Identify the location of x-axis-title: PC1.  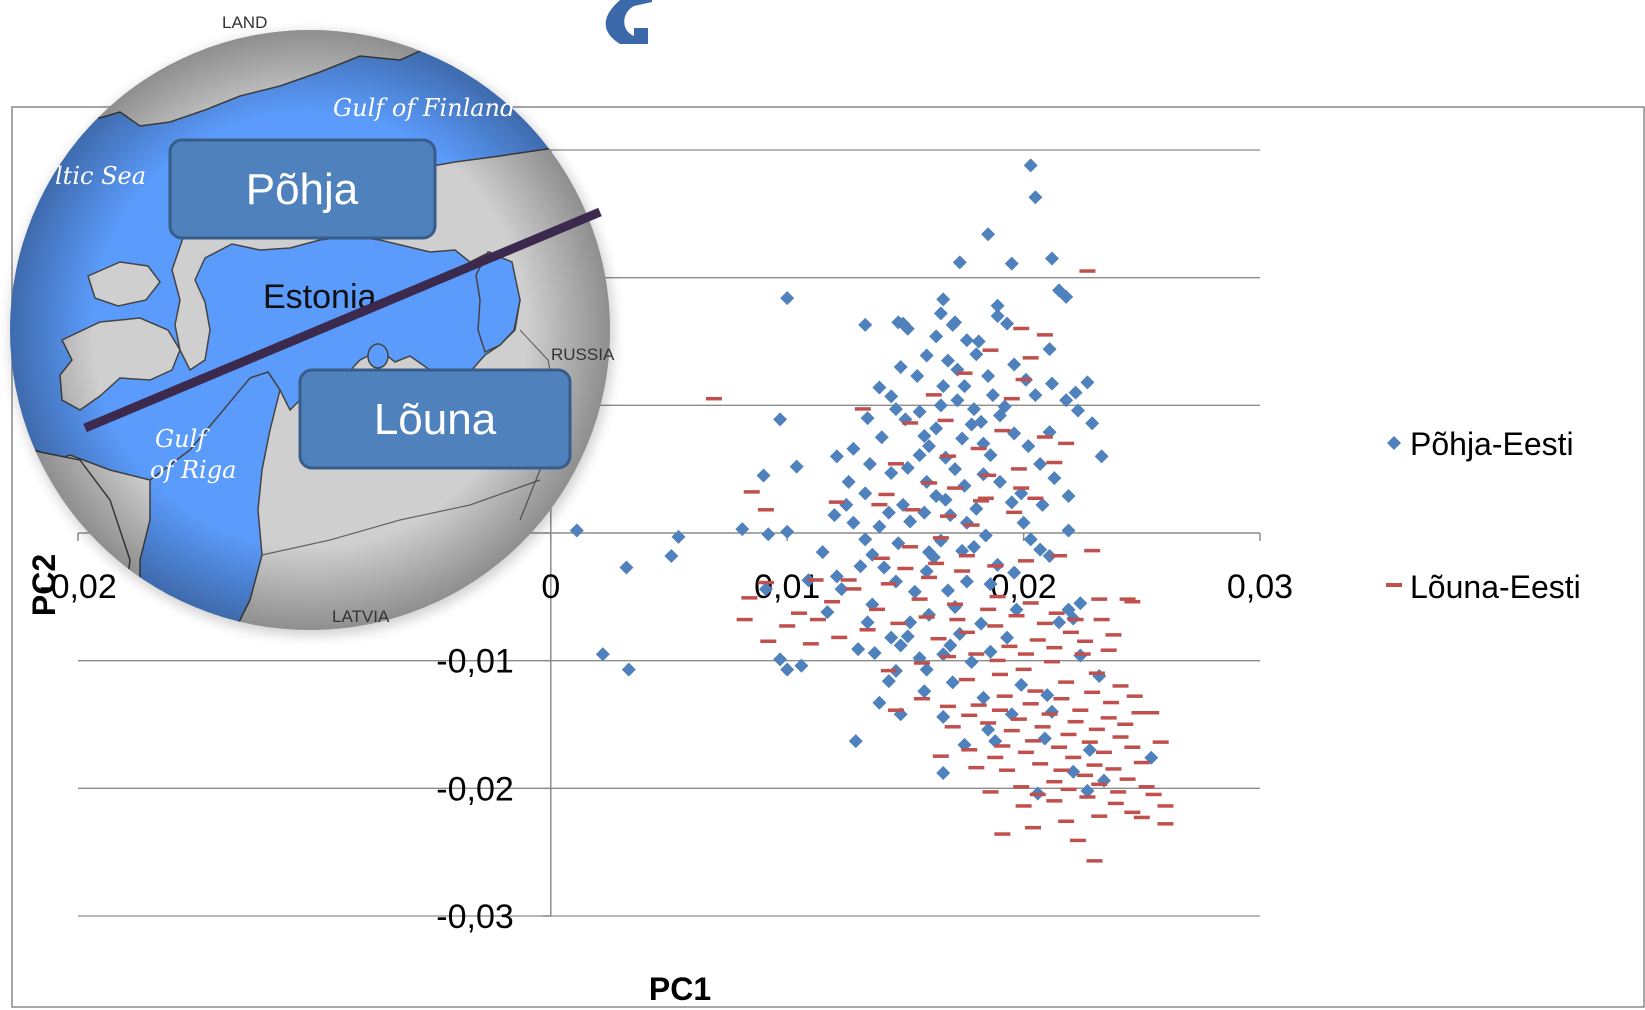
(680, 989).